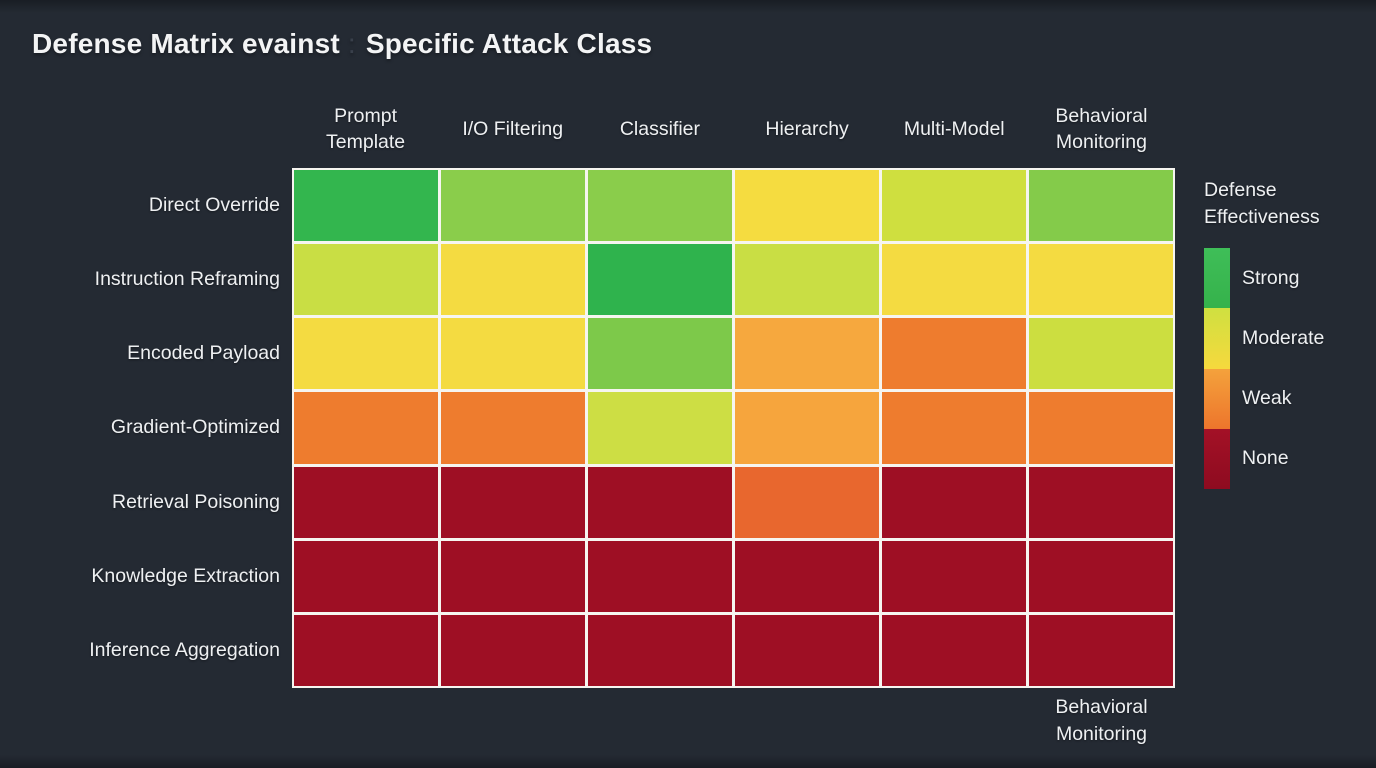 The height and width of the screenshot is (768, 1376). Describe the element at coordinates (195, 427) in the screenshot. I see `row-label-4: Gradient-Optimized` at that location.